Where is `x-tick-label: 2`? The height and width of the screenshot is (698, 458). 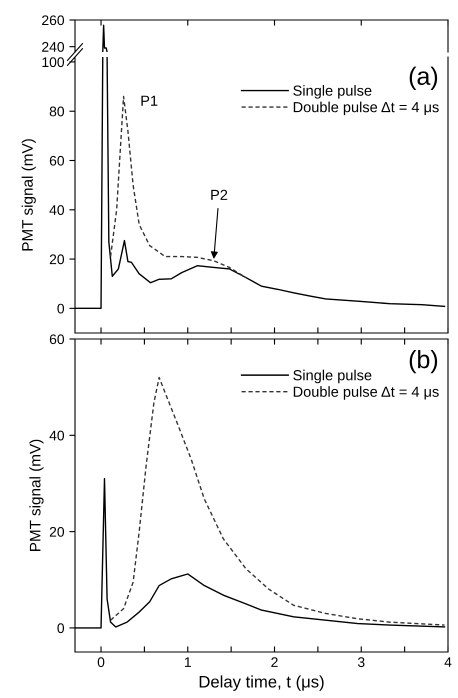 x-tick-label: 2 is located at coordinates (274, 662).